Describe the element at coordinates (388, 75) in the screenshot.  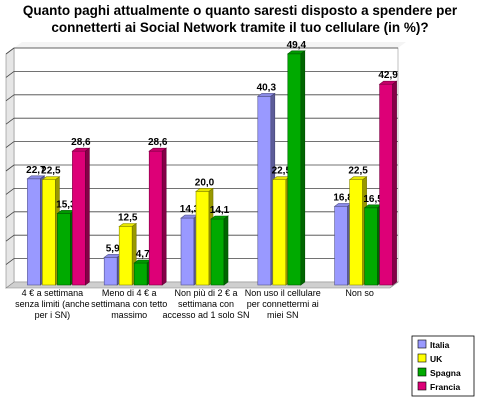
I see `data-label: 42,9` at that location.